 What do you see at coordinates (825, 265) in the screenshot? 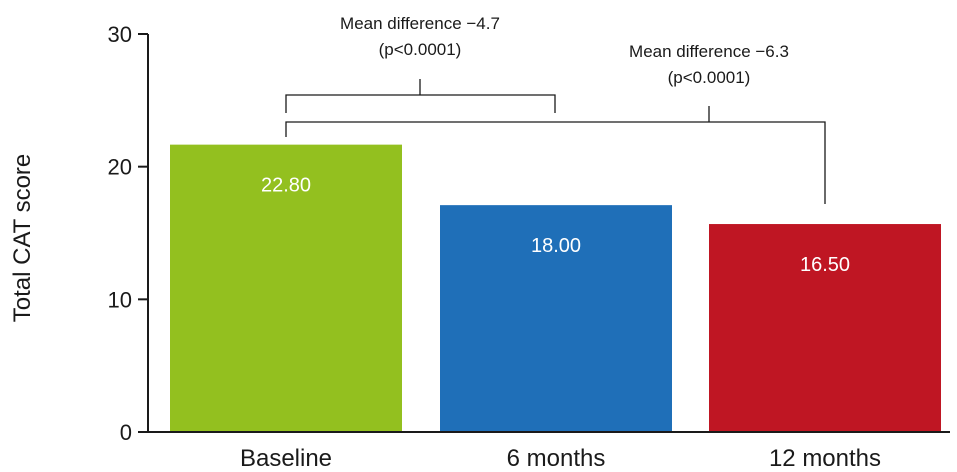
I see `bar-value-label: 16.50` at bounding box center [825, 265].